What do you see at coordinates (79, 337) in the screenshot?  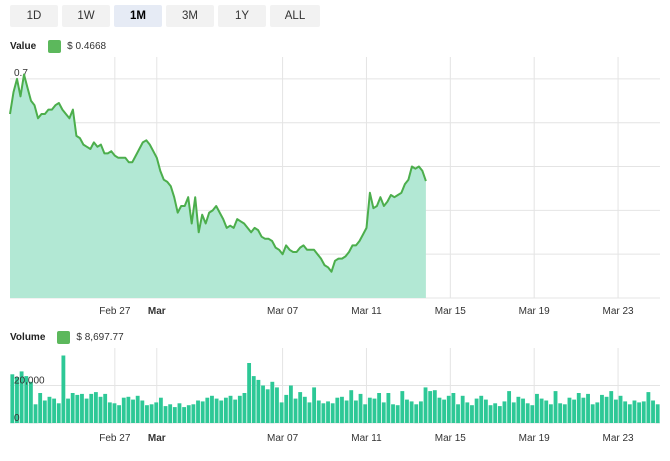 I see `volume-legend-currency: $` at bounding box center [79, 337].